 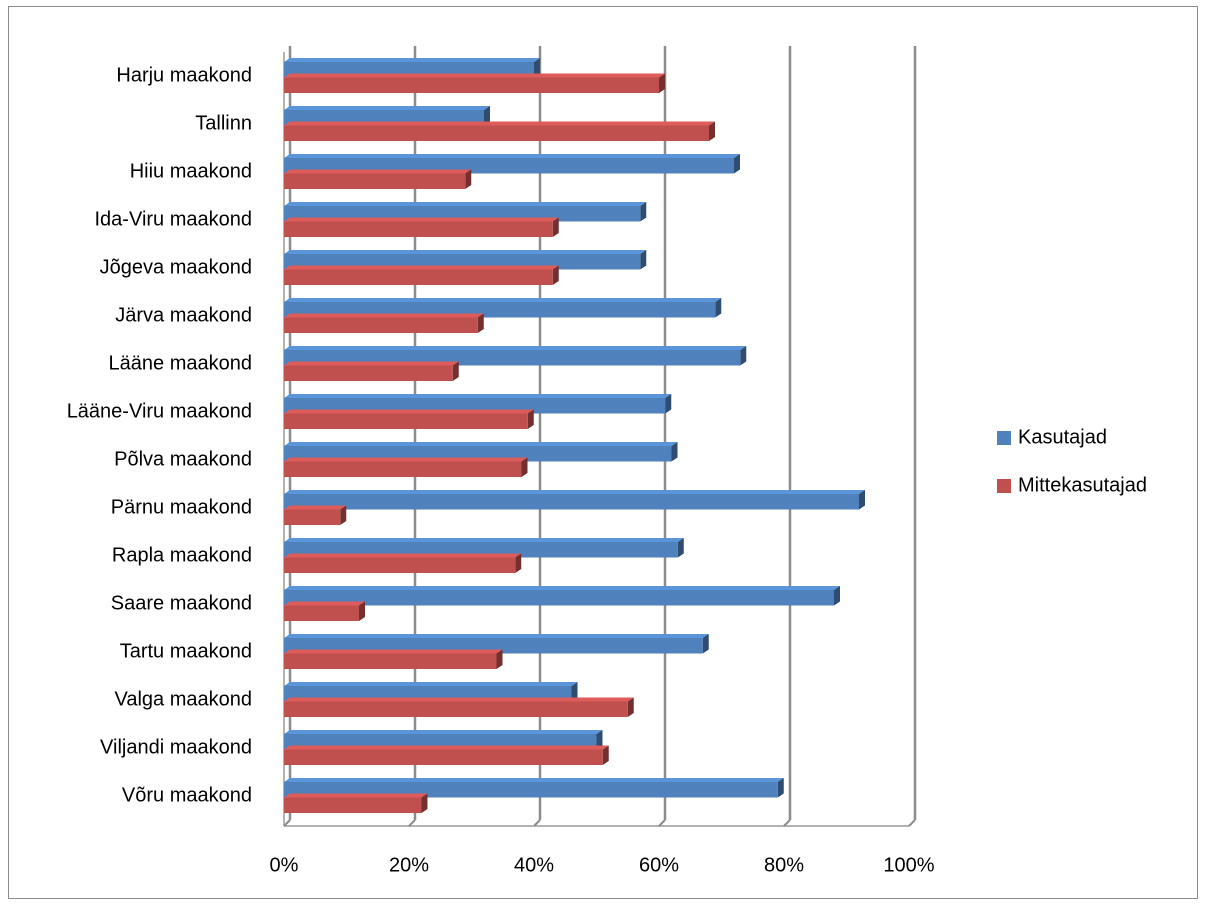 I want to click on x-tick-label: 60%, so click(x=659, y=865).